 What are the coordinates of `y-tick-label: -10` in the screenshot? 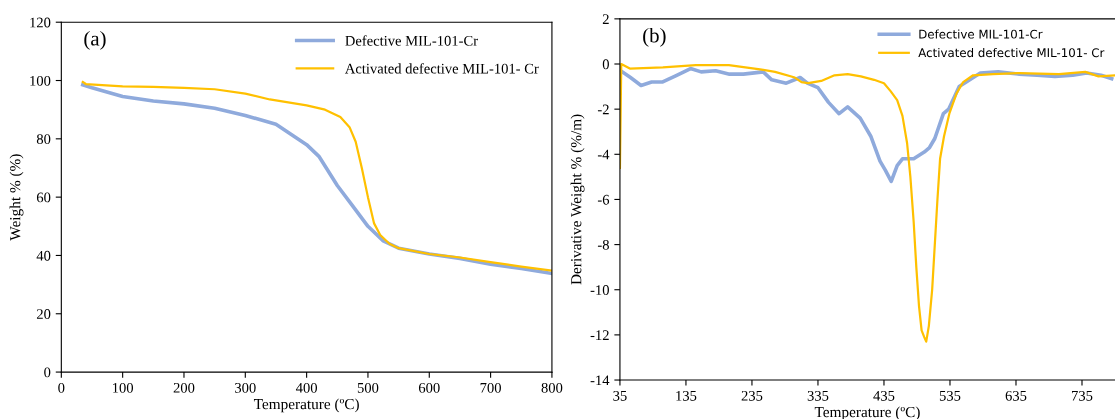 It's located at (599, 290).